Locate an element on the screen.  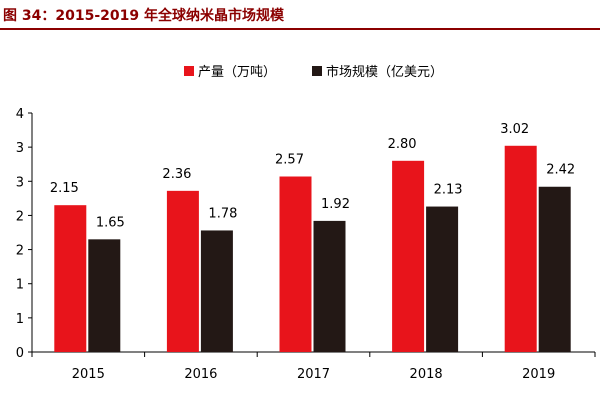
data-label: 2.15 is located at coordinates (64, 188).